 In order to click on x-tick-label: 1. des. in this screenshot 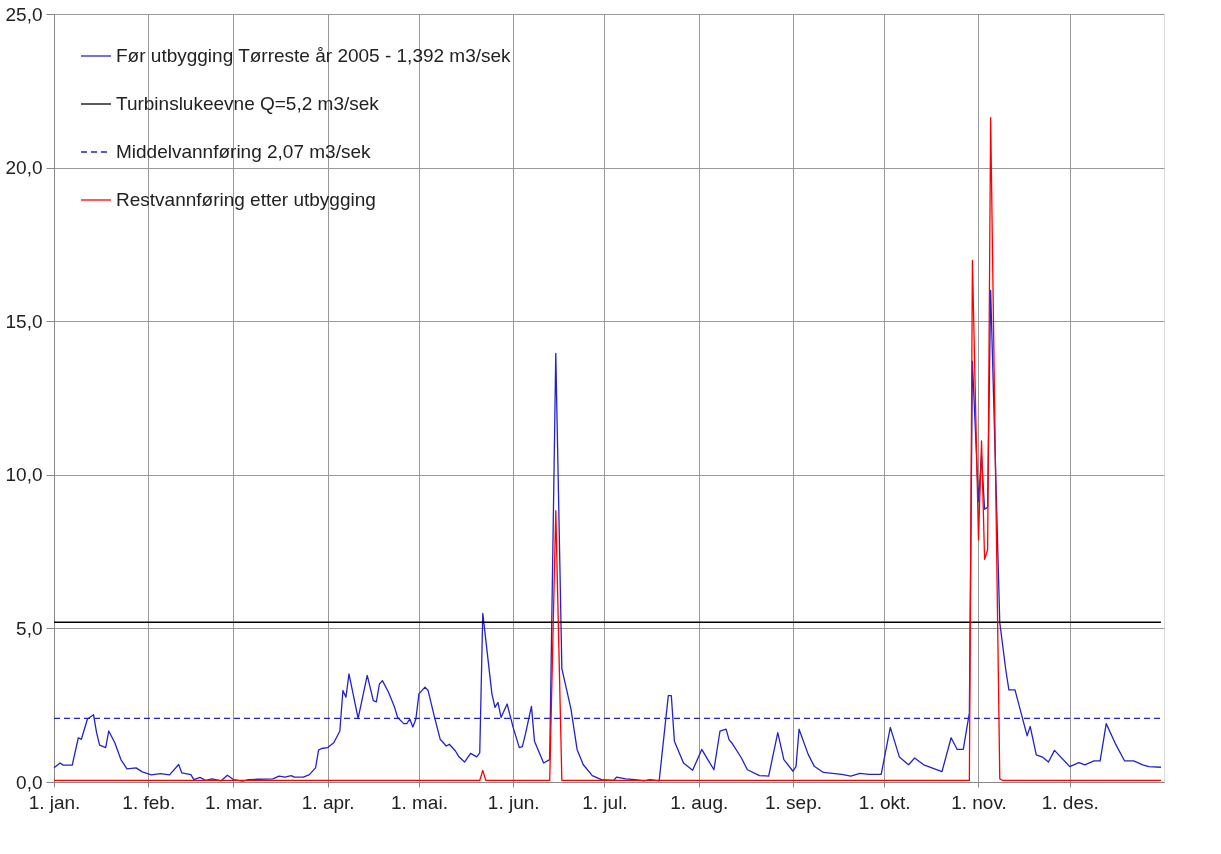, I will do `click(1070, 802)`.